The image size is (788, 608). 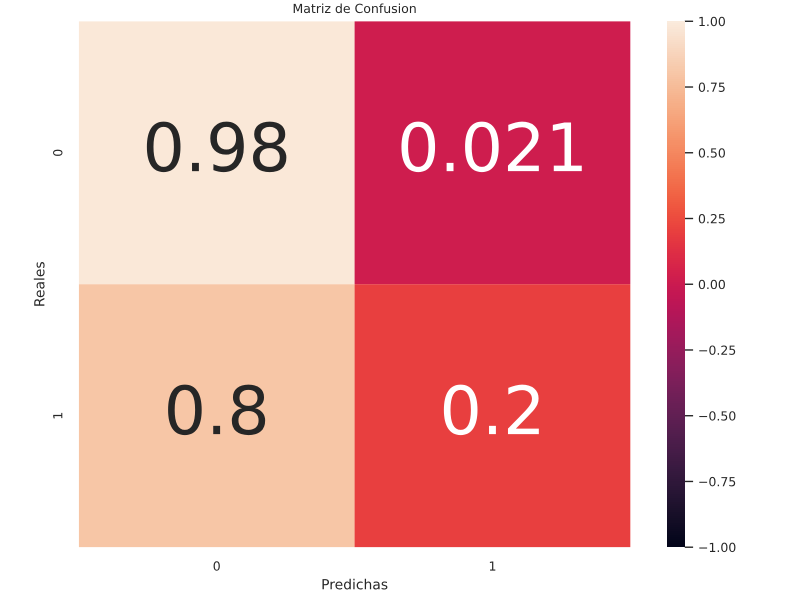 I want to click on data-label: 0.2, so click(x=491, y=410).